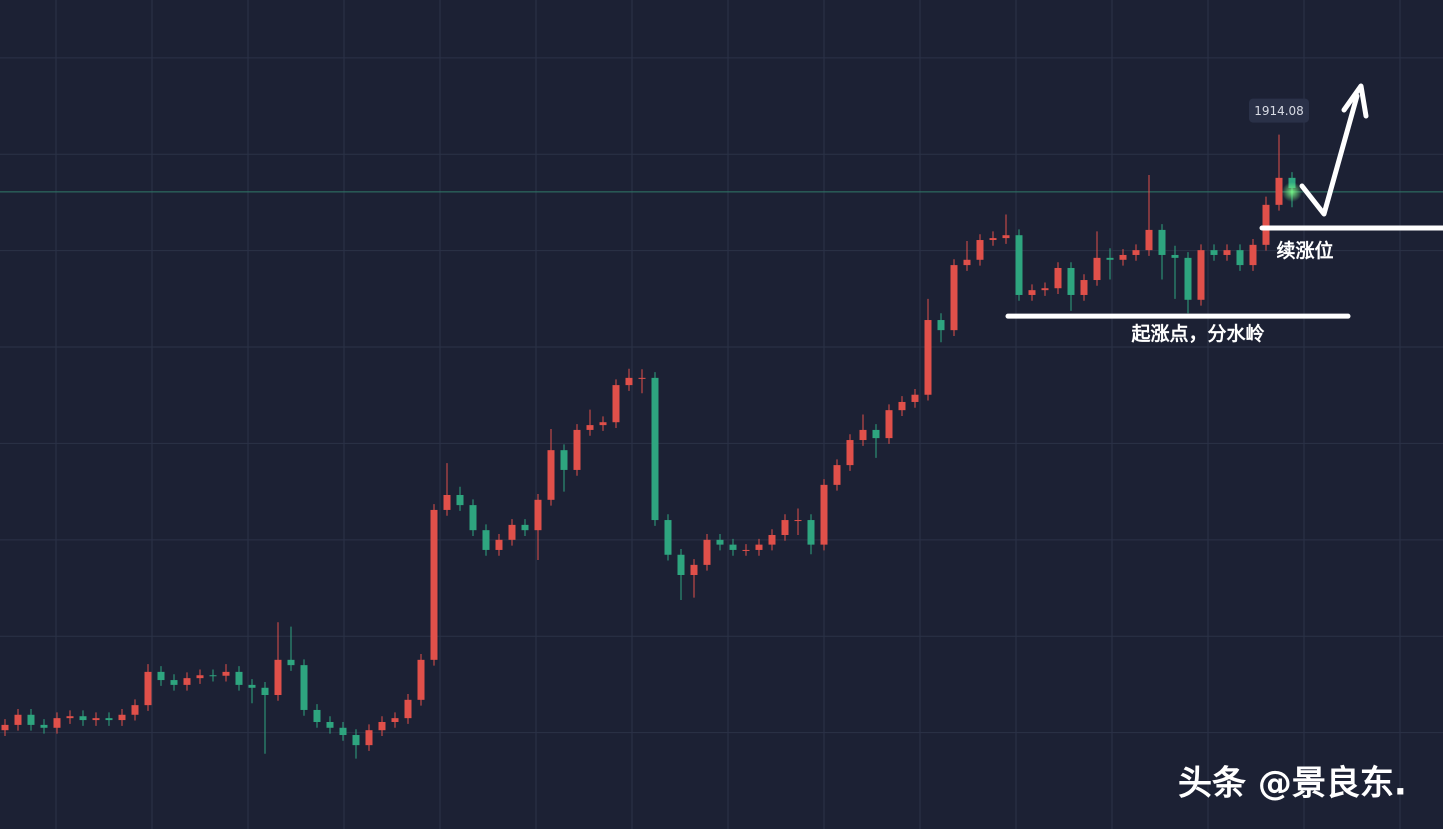 The height and width of the screenshot is (829, 1443). I want to click on level-label: 续涨位, so click(1304, 250).